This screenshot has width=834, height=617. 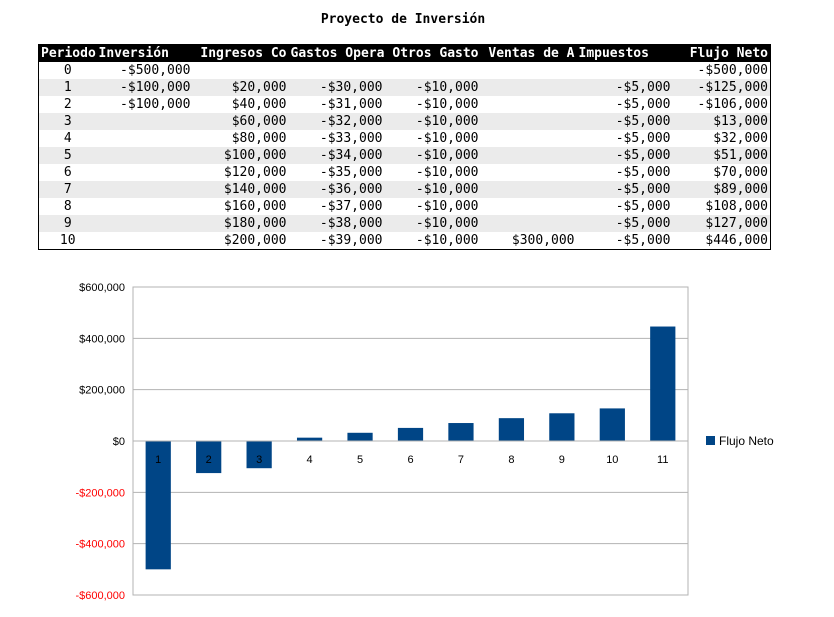 I want to click on table-cell: 3, so click(x=67, y=121).